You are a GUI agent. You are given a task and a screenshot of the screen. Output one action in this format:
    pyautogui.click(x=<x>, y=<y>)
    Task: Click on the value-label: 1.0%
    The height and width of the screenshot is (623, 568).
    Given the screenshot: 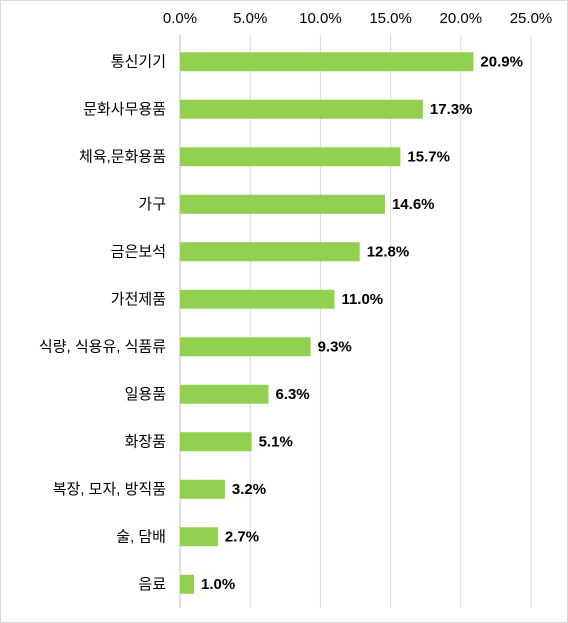 What is the action you would take?
    pyautogui.click(x=218, y=584)
    